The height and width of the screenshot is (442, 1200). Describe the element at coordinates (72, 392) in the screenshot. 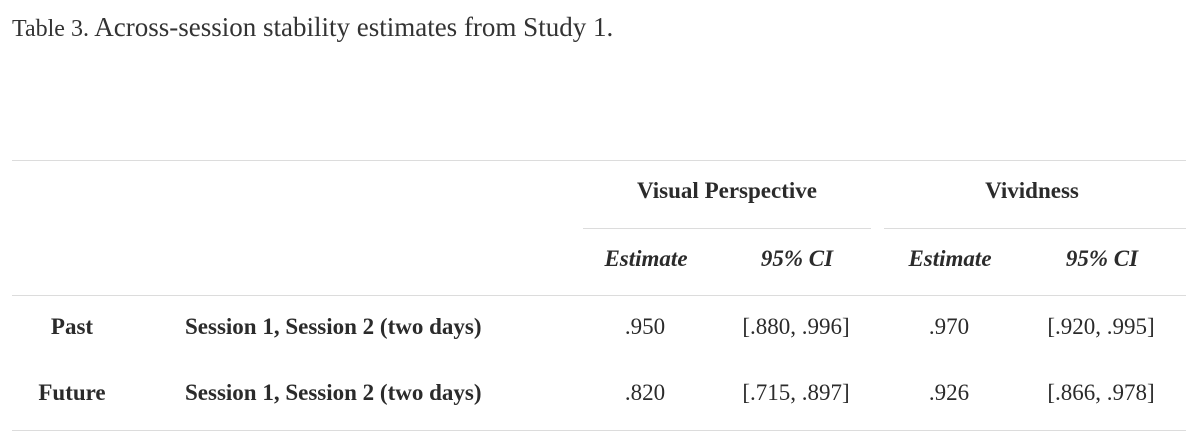

I see `row-label: Future` at that location.